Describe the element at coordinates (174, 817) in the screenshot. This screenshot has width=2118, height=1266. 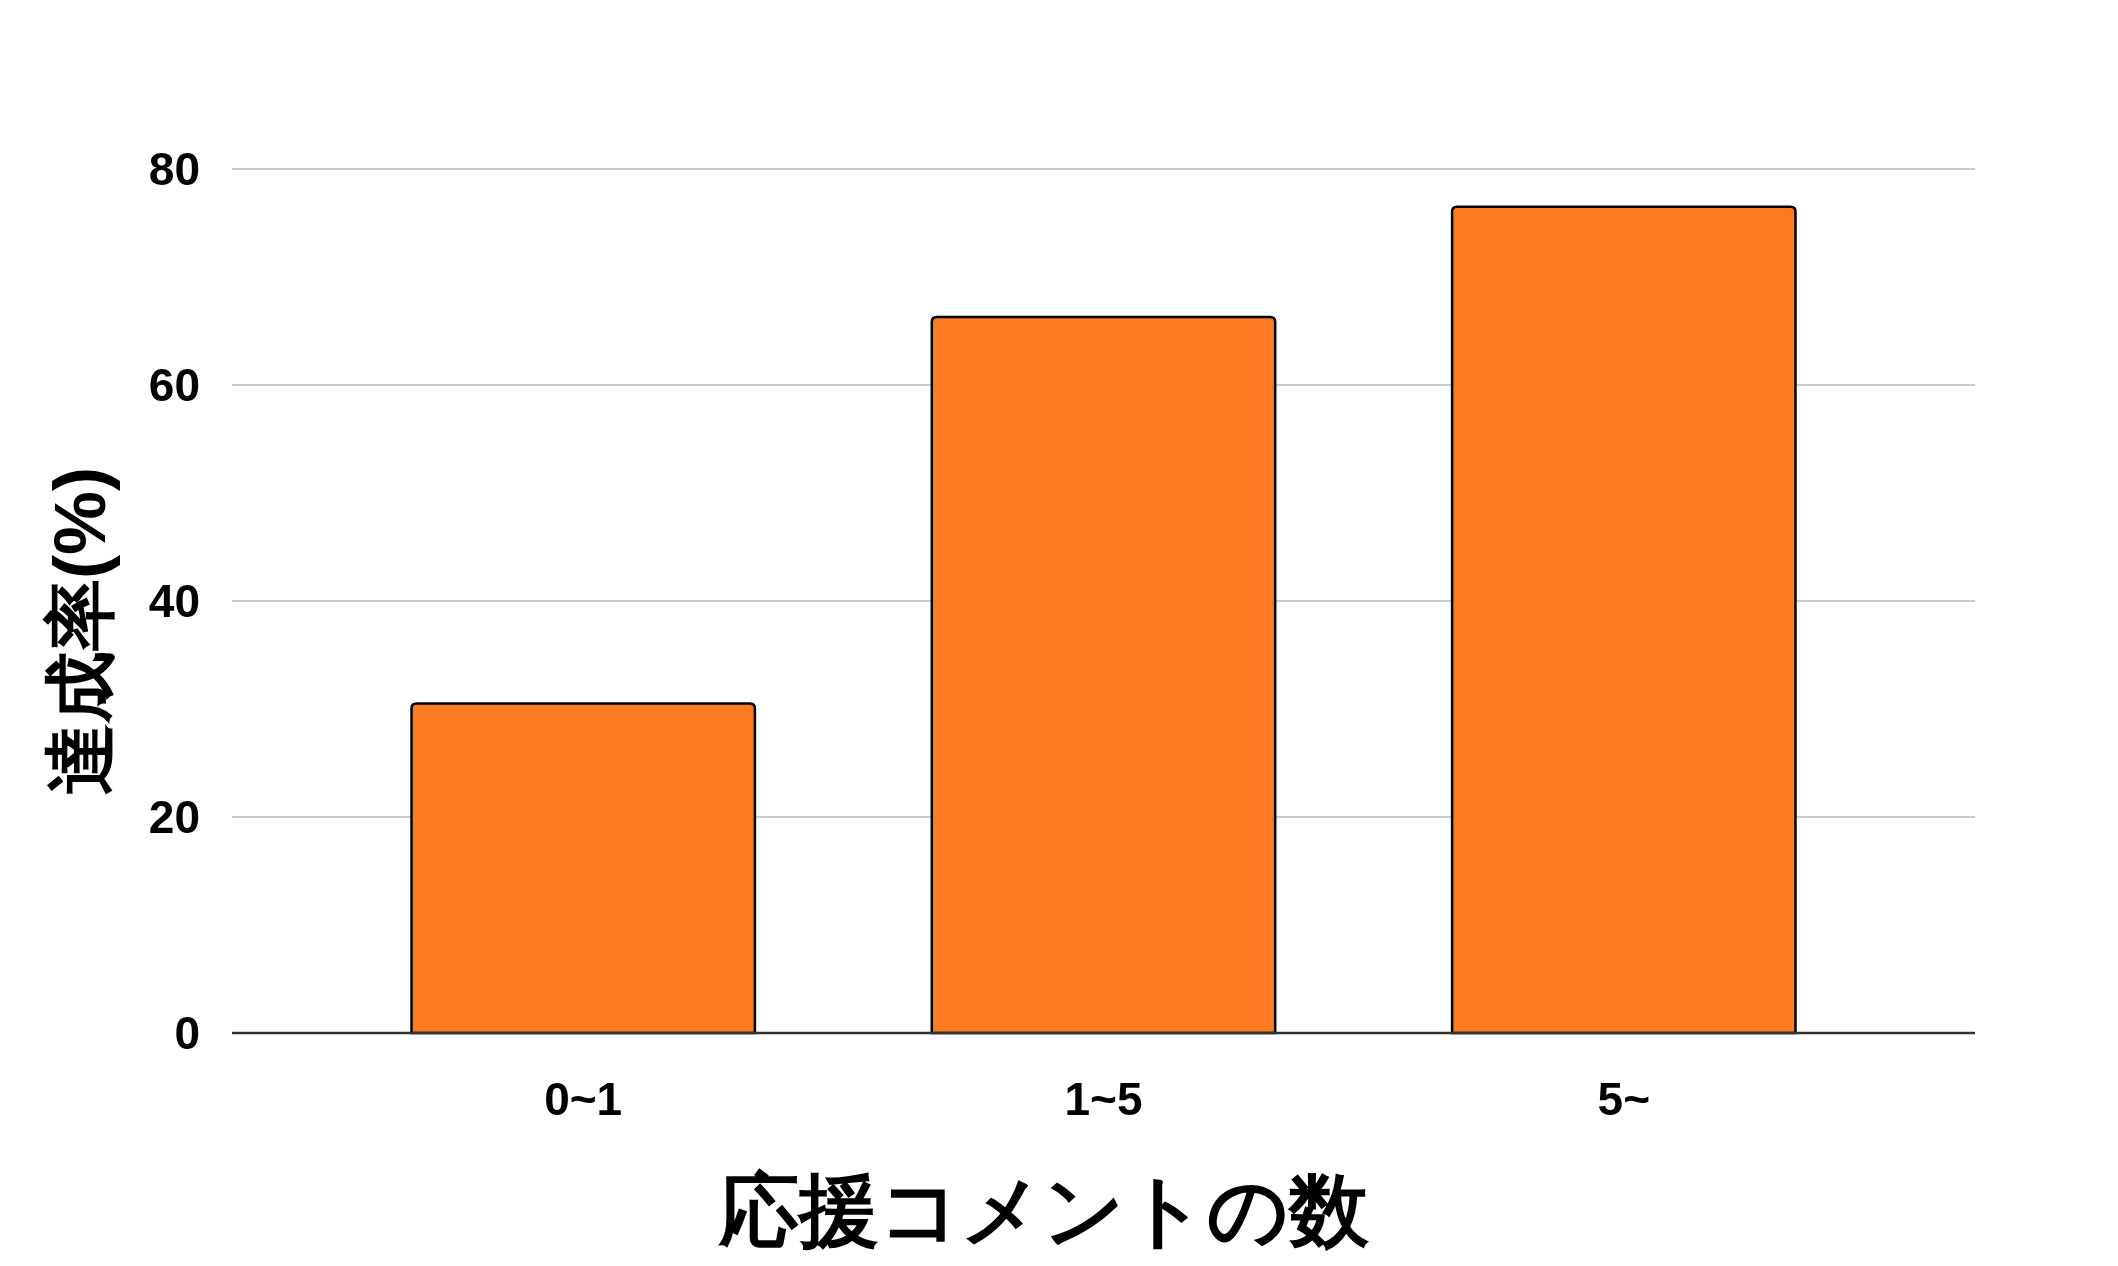
I see `y-tick-label: 20` at that location.